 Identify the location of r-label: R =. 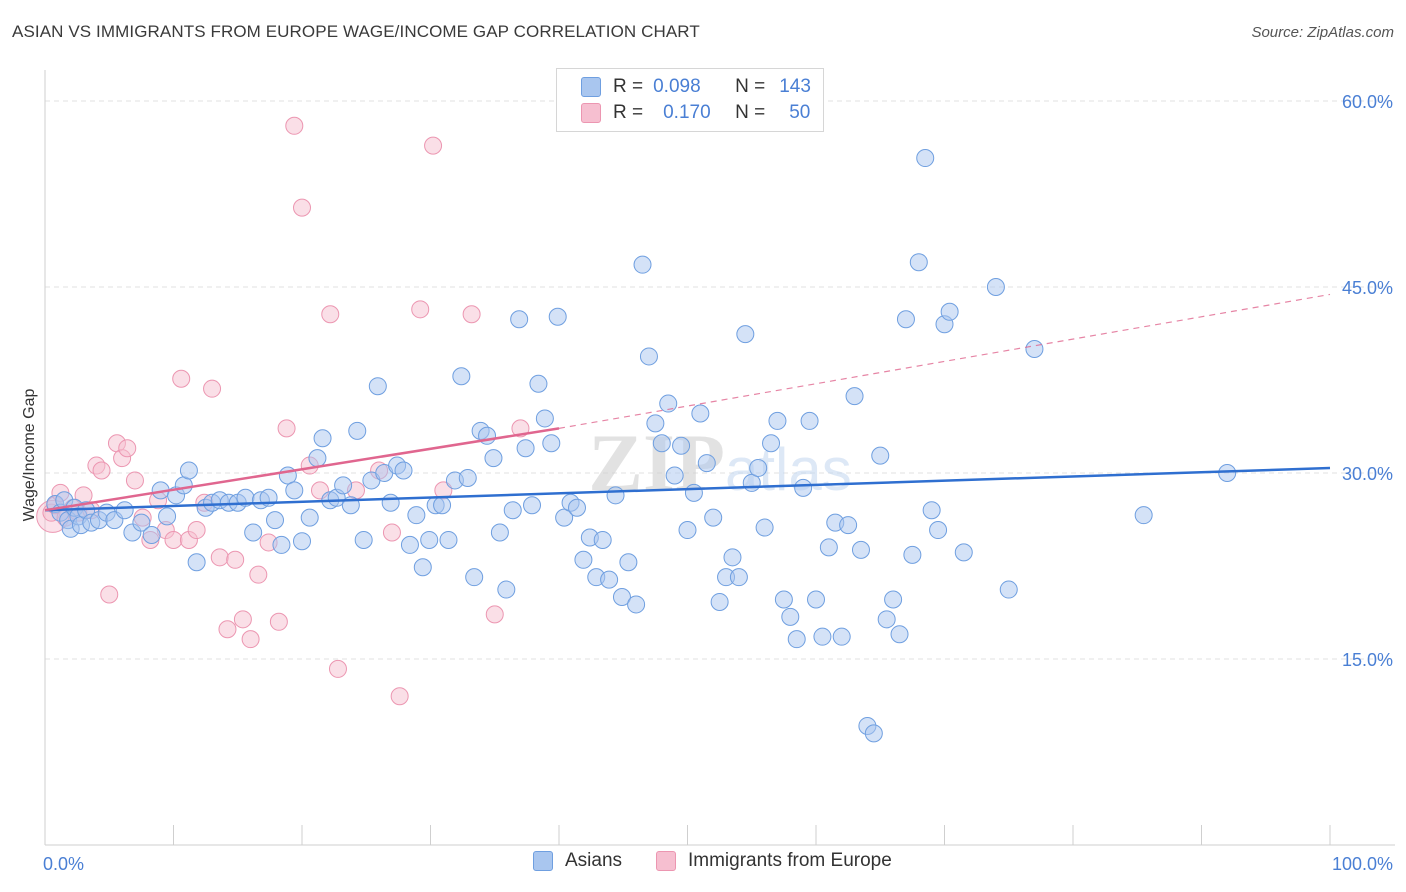
(628, 86).